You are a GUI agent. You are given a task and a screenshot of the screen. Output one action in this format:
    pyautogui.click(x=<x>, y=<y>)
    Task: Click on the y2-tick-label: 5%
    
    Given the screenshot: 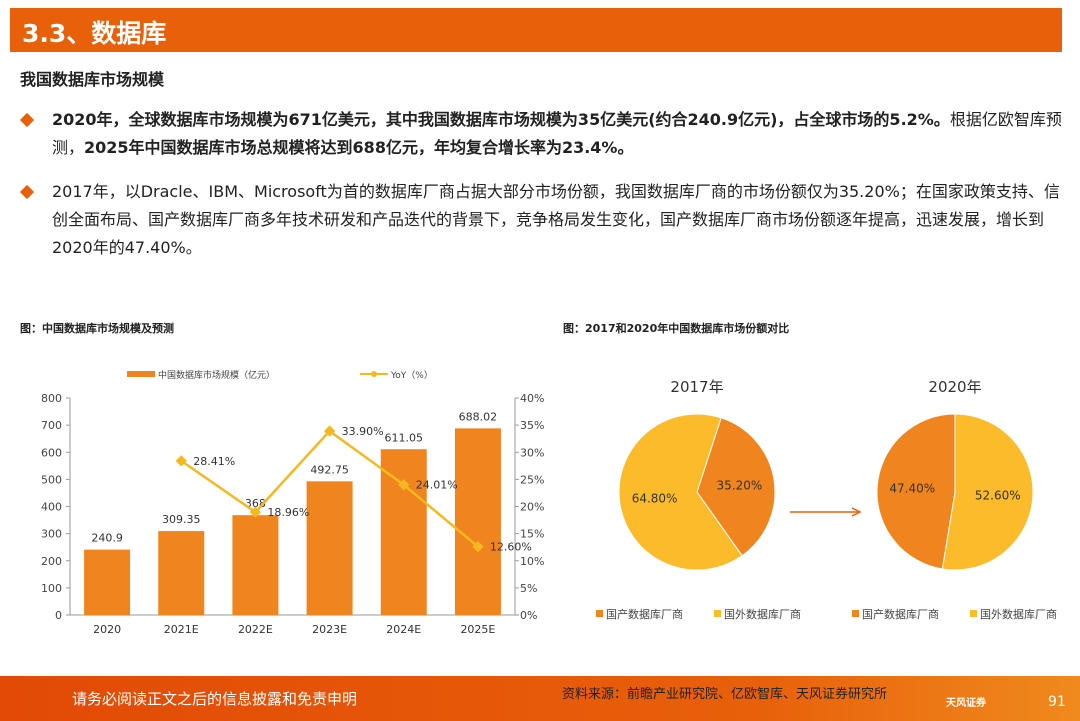 What is the action you would take?
    pyautogui.click(x=528, y=588)
    